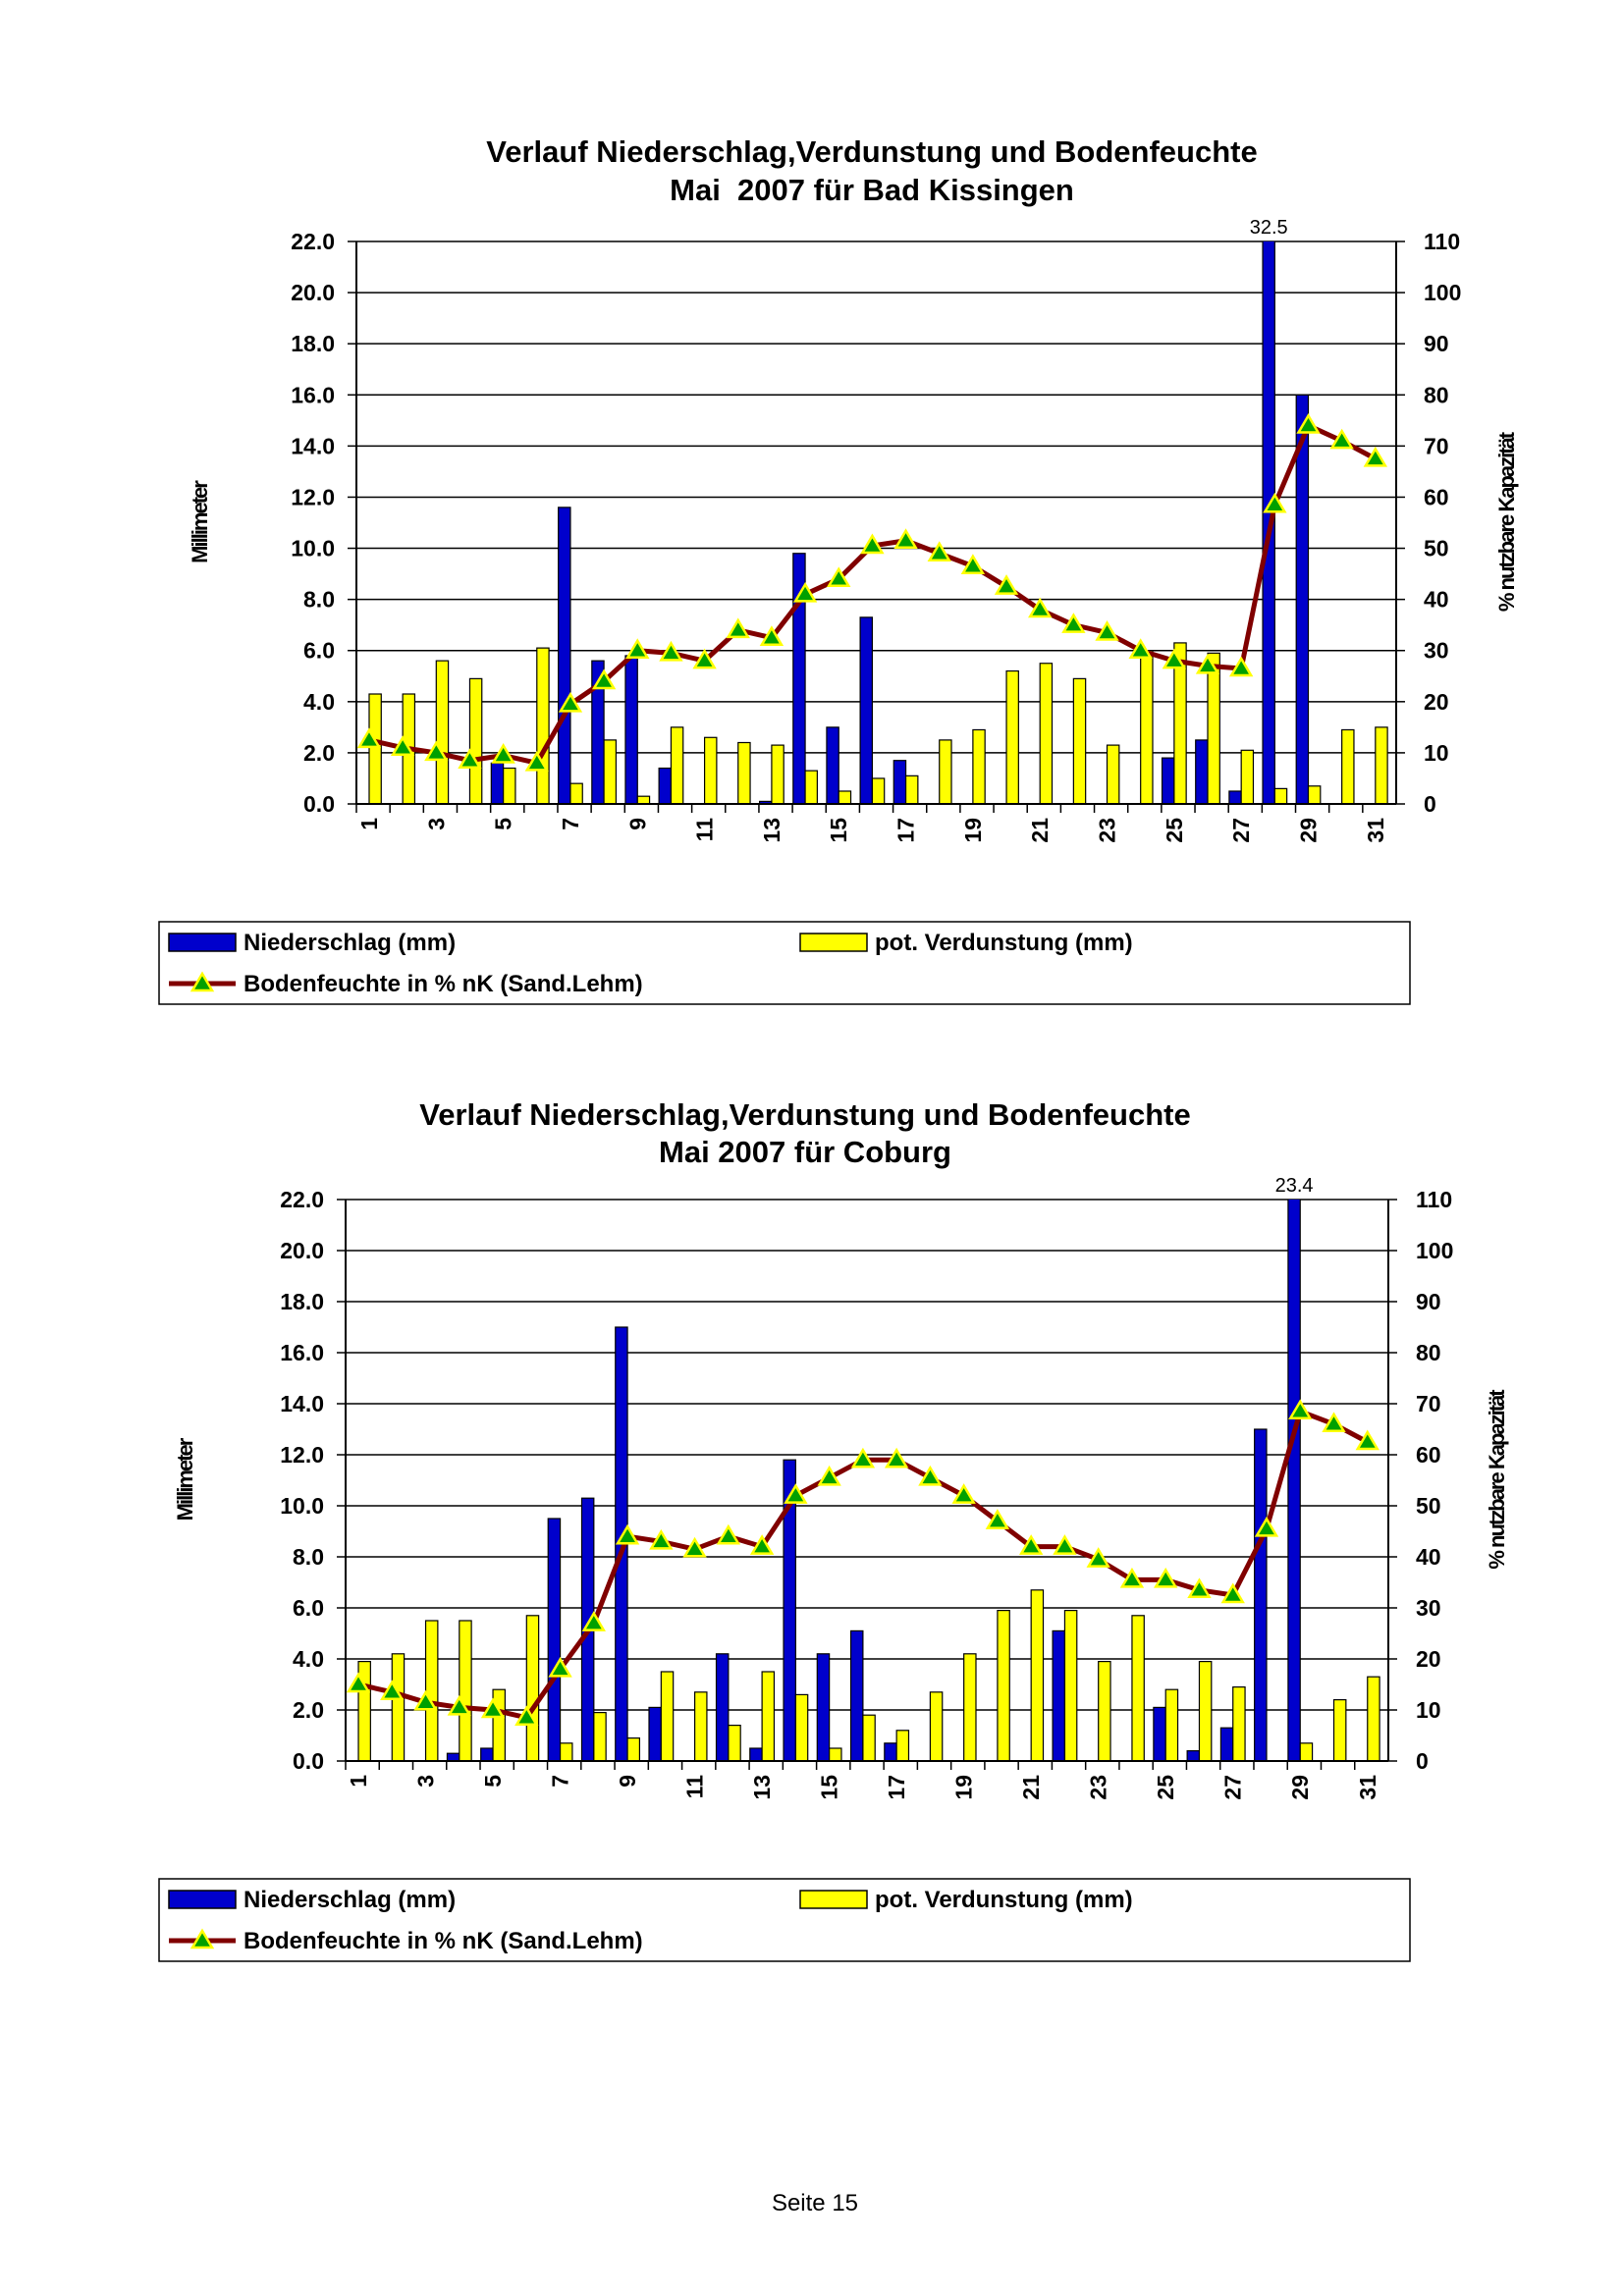 This screenshot has height=2296, width=1623. I want to click on y2-axis-label: % nutzbare Kapazität, so click(1497, 1479).